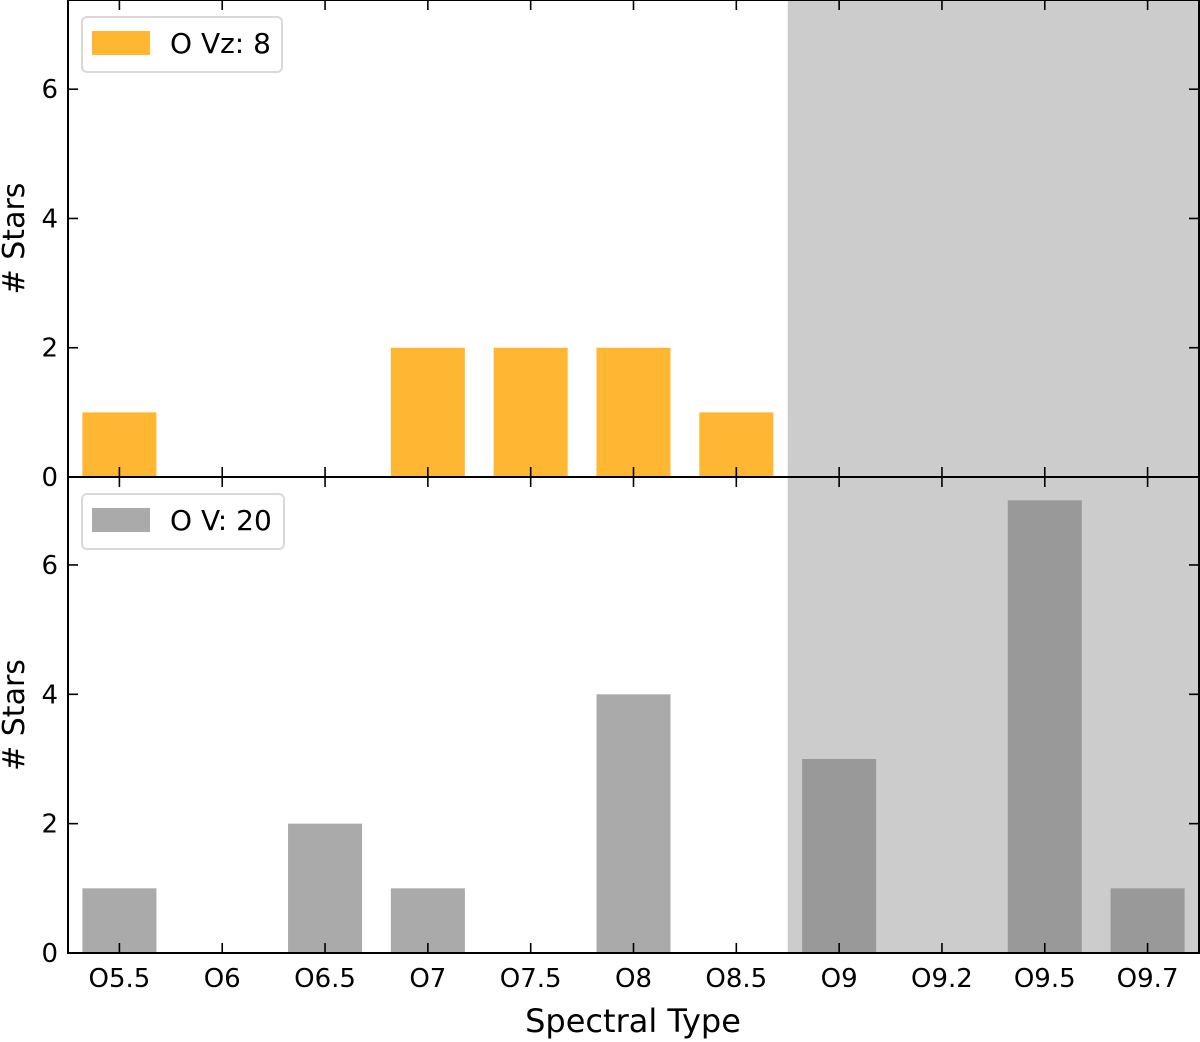  Describe the element at coordinates (839, 979) in the screenshot. I see `x-tick-label: O9` at that location.